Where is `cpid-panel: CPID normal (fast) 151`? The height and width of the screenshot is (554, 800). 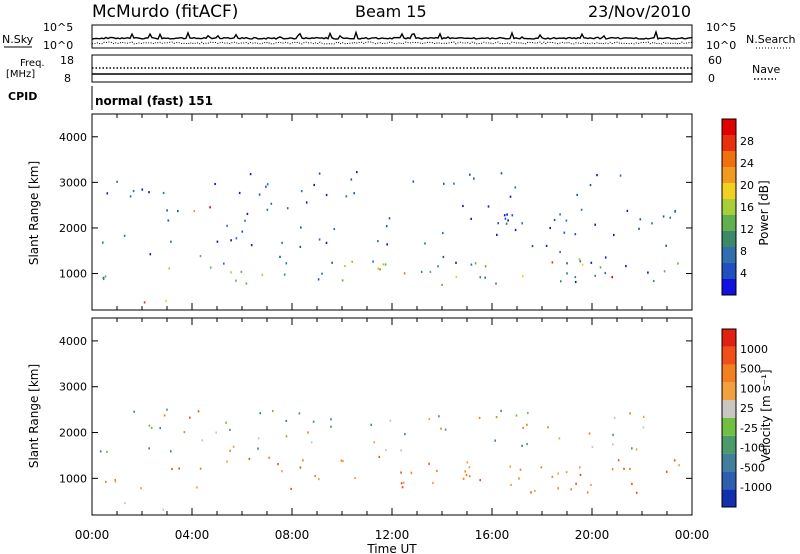
cpid-panel: CPID normal (fast) 151 is located at coordinates (110, 98).